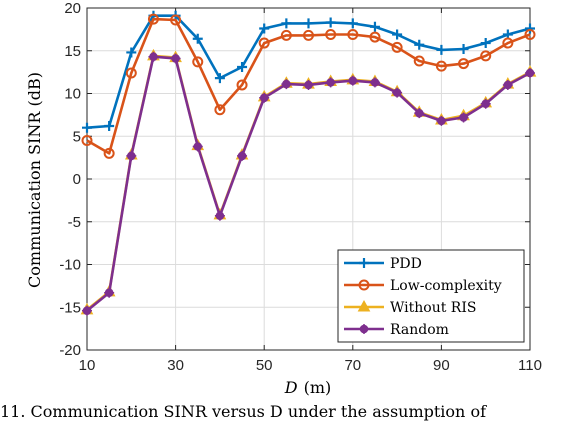  I want to click on legend-item: Random, so click(396, 330).